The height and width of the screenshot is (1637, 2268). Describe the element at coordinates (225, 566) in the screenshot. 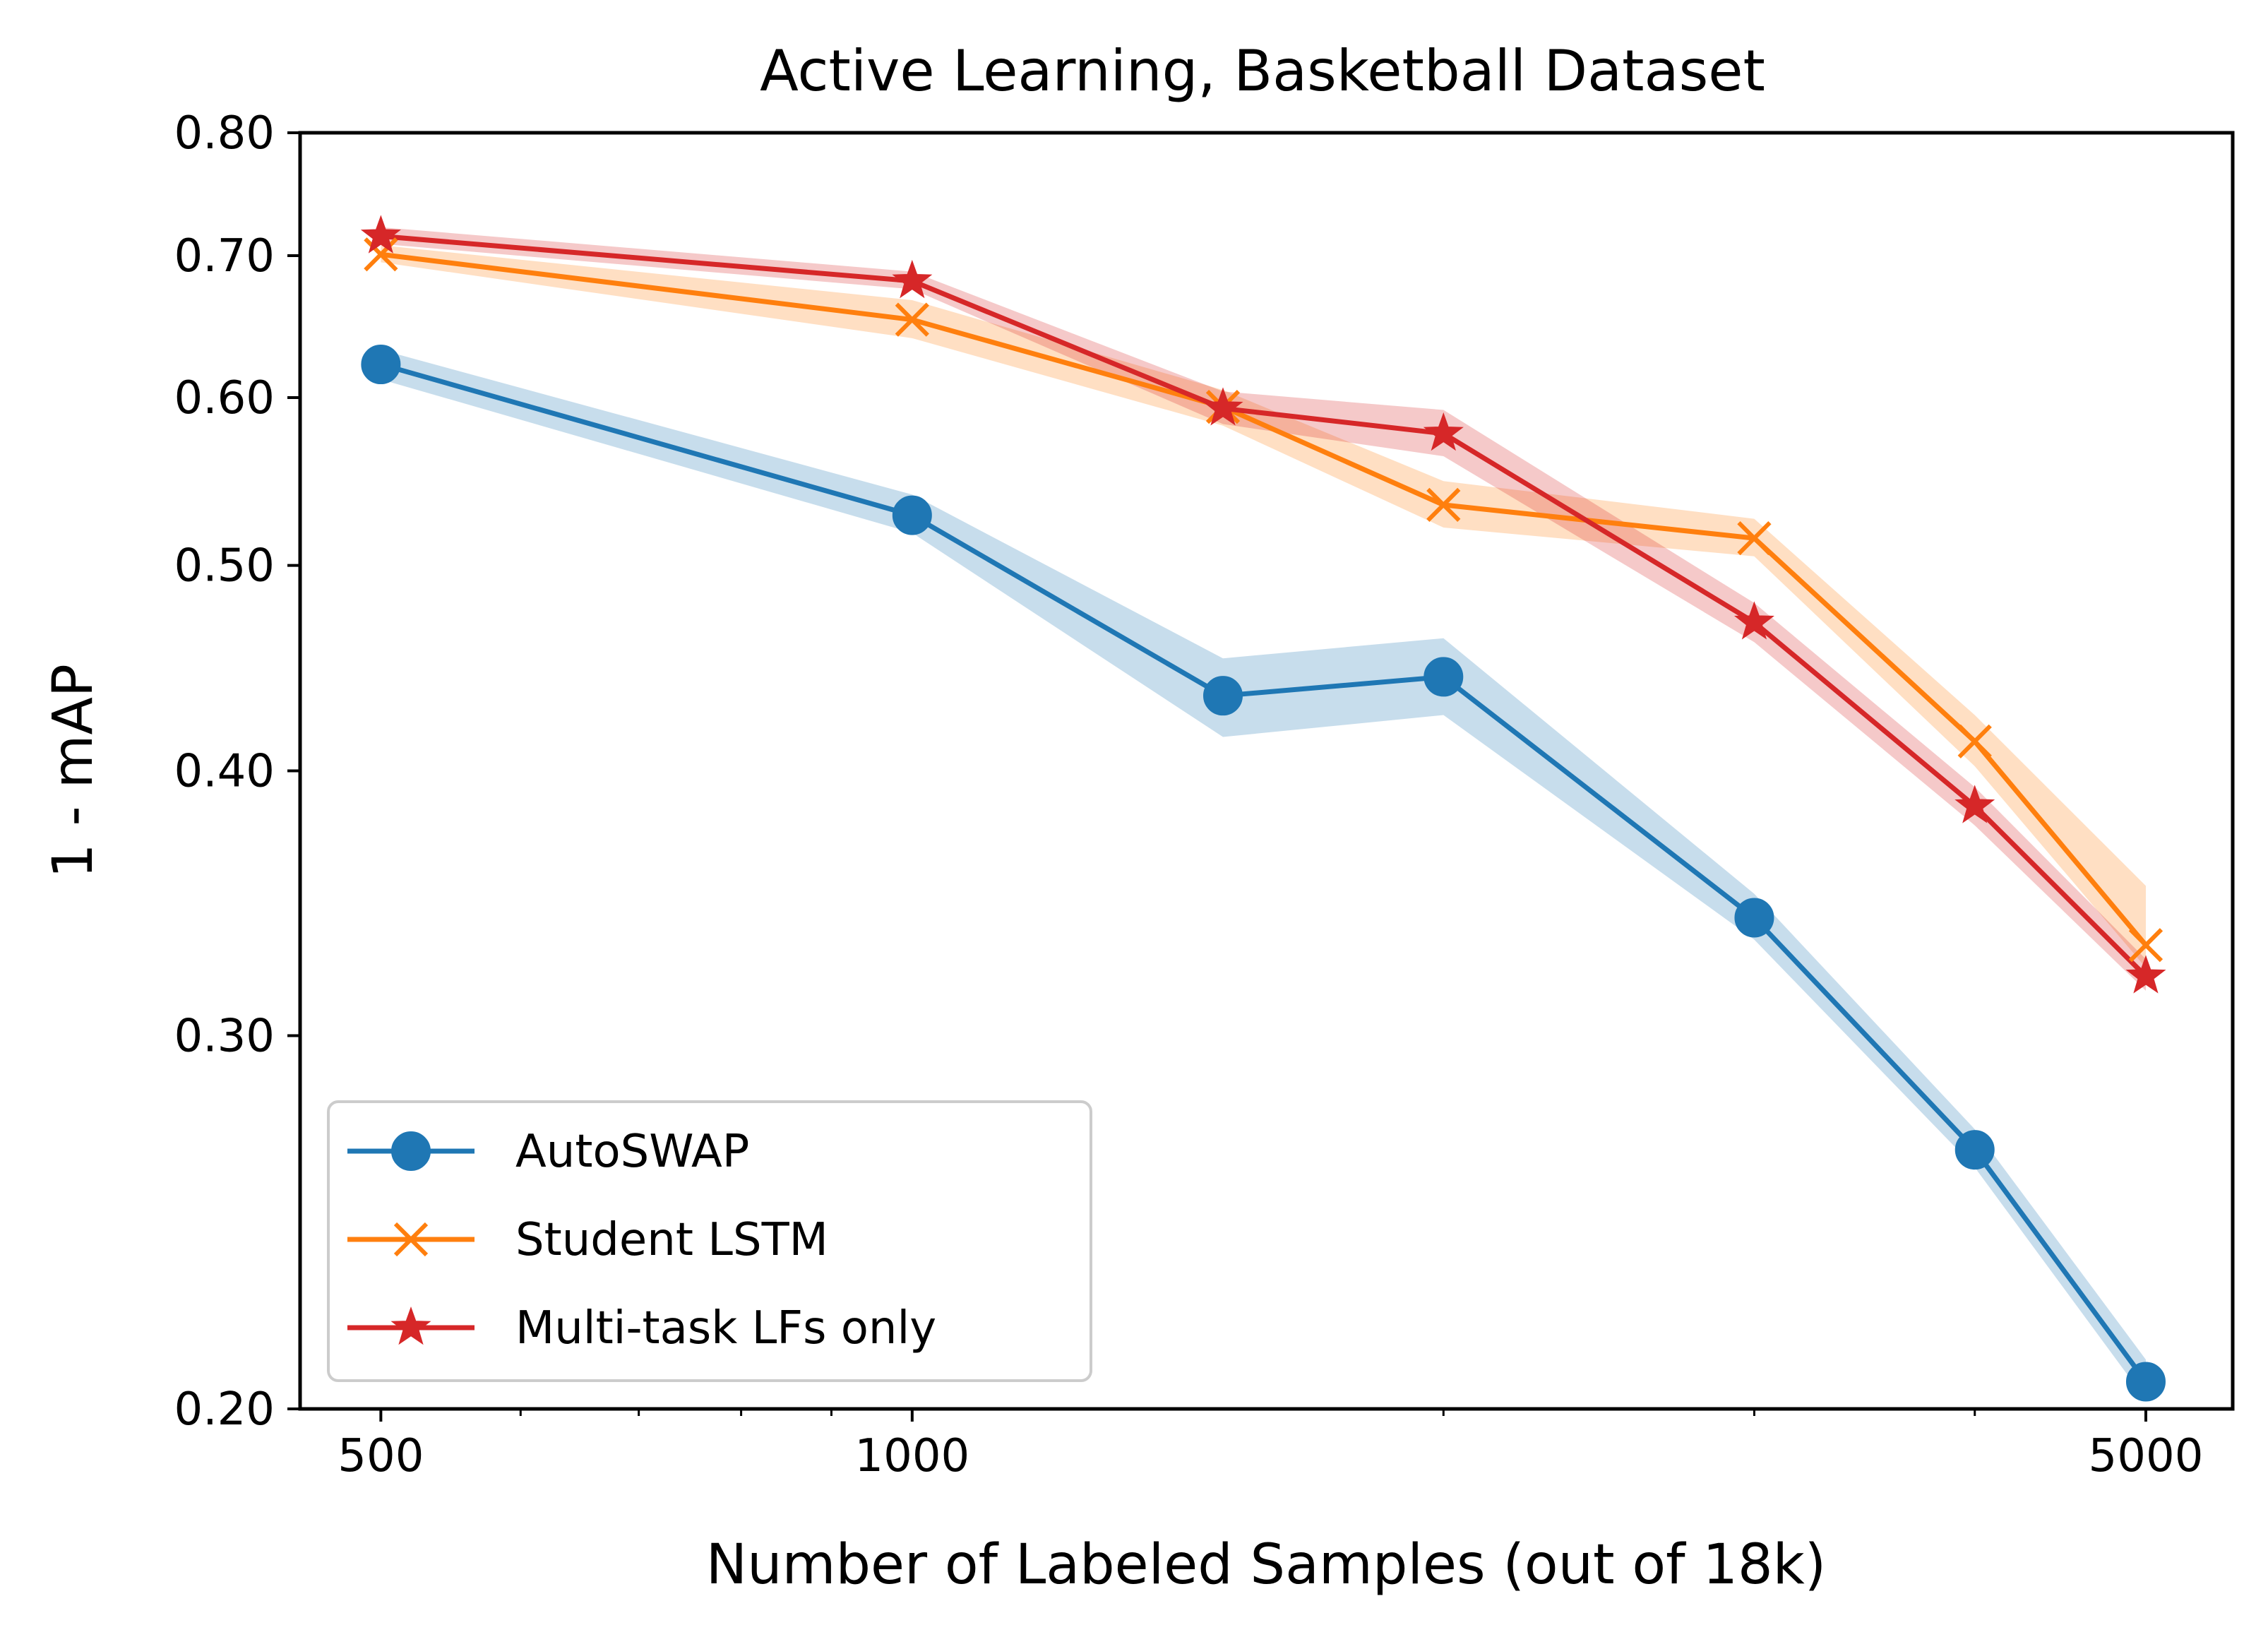

I see `y-tick-label: 0.50` at that location.